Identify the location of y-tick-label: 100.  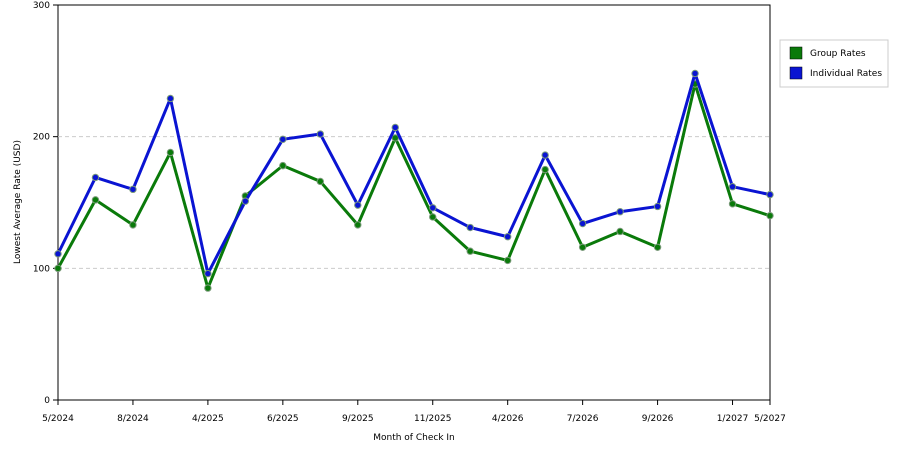
(41, 269).